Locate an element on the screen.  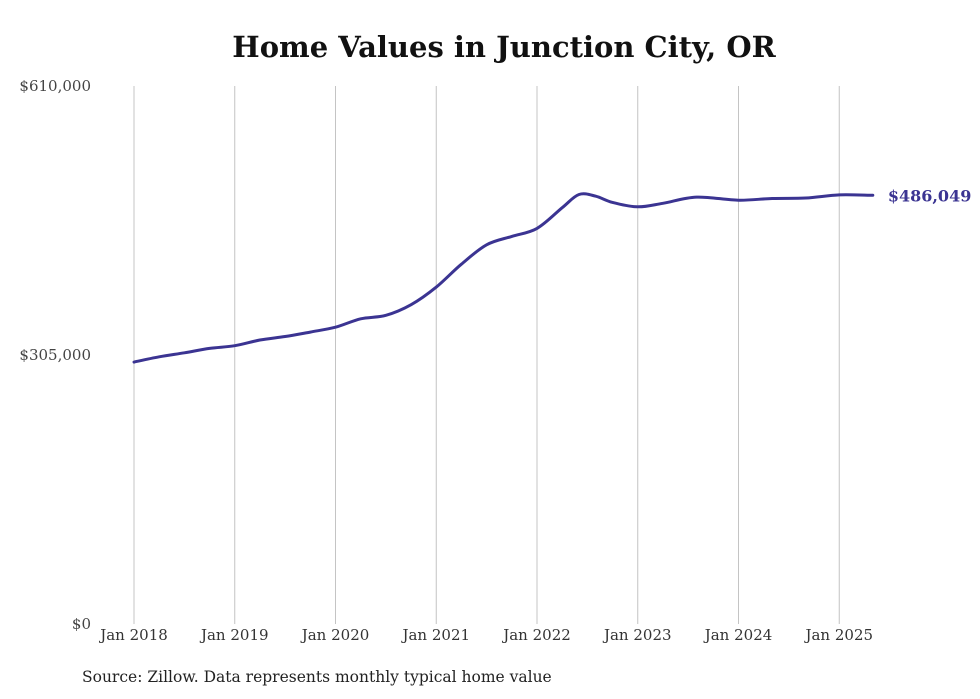
x-tick-label: Jan 2025 is located at coordinates (838, 635).